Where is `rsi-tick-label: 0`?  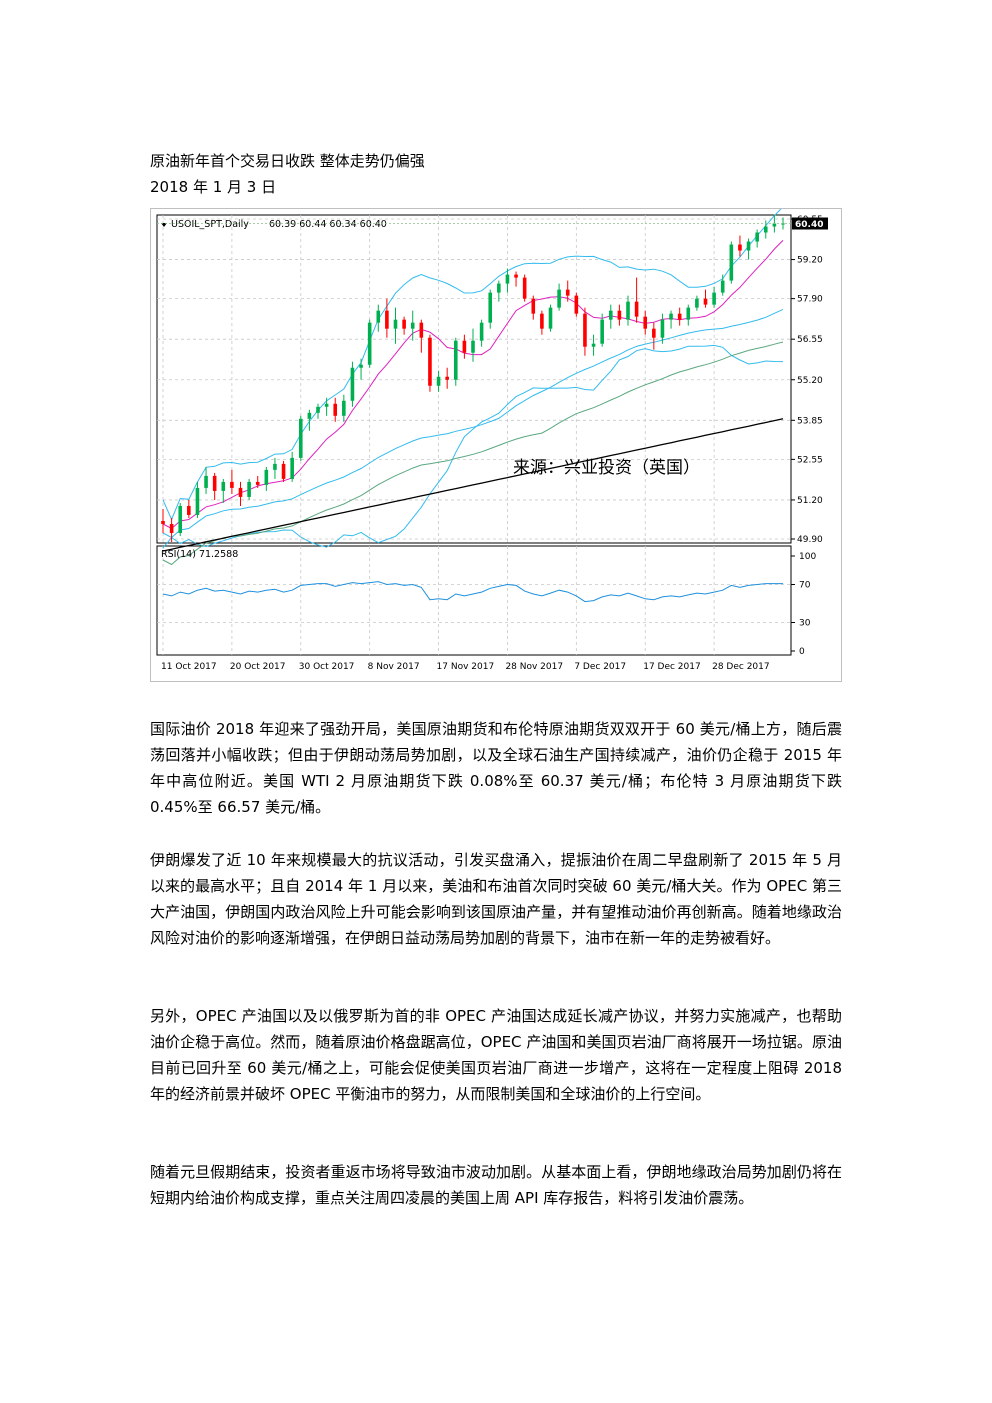
rsi-tick-label: 0 is located at coordinates (802, 652).